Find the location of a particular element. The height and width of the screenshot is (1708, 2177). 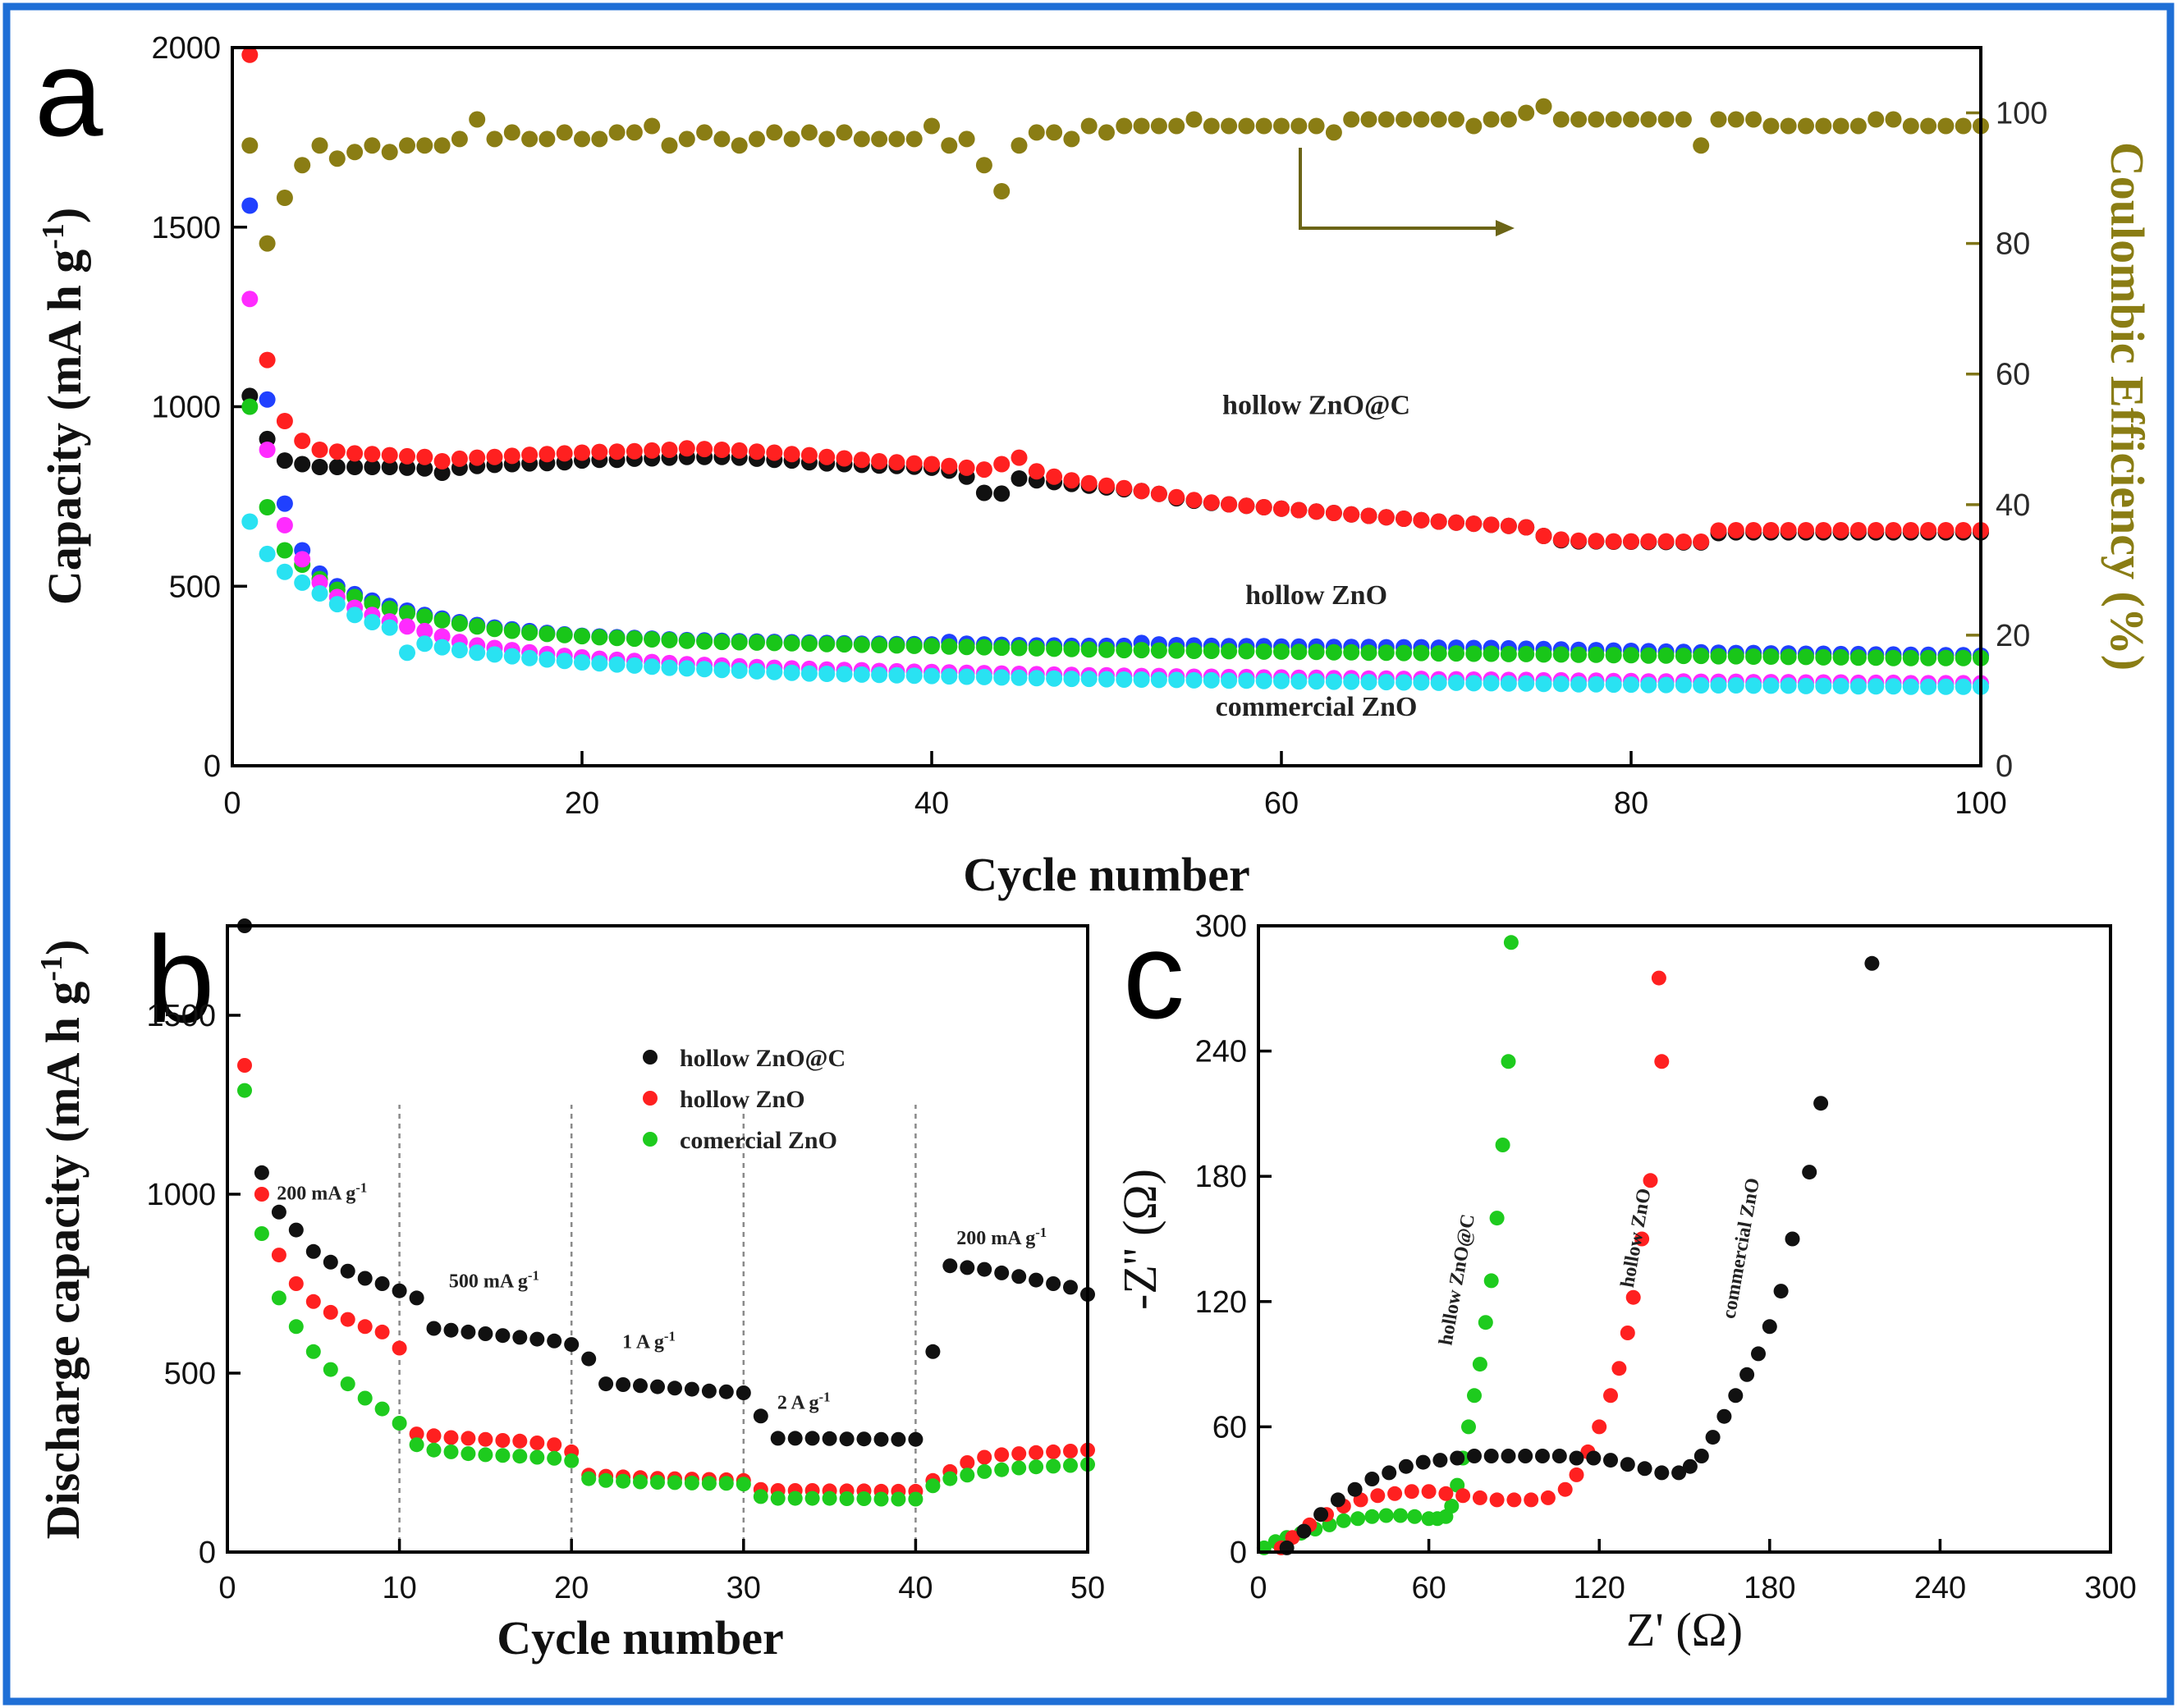

panel-a-ytick-label: 1000 is located at coordinates (186, 408).